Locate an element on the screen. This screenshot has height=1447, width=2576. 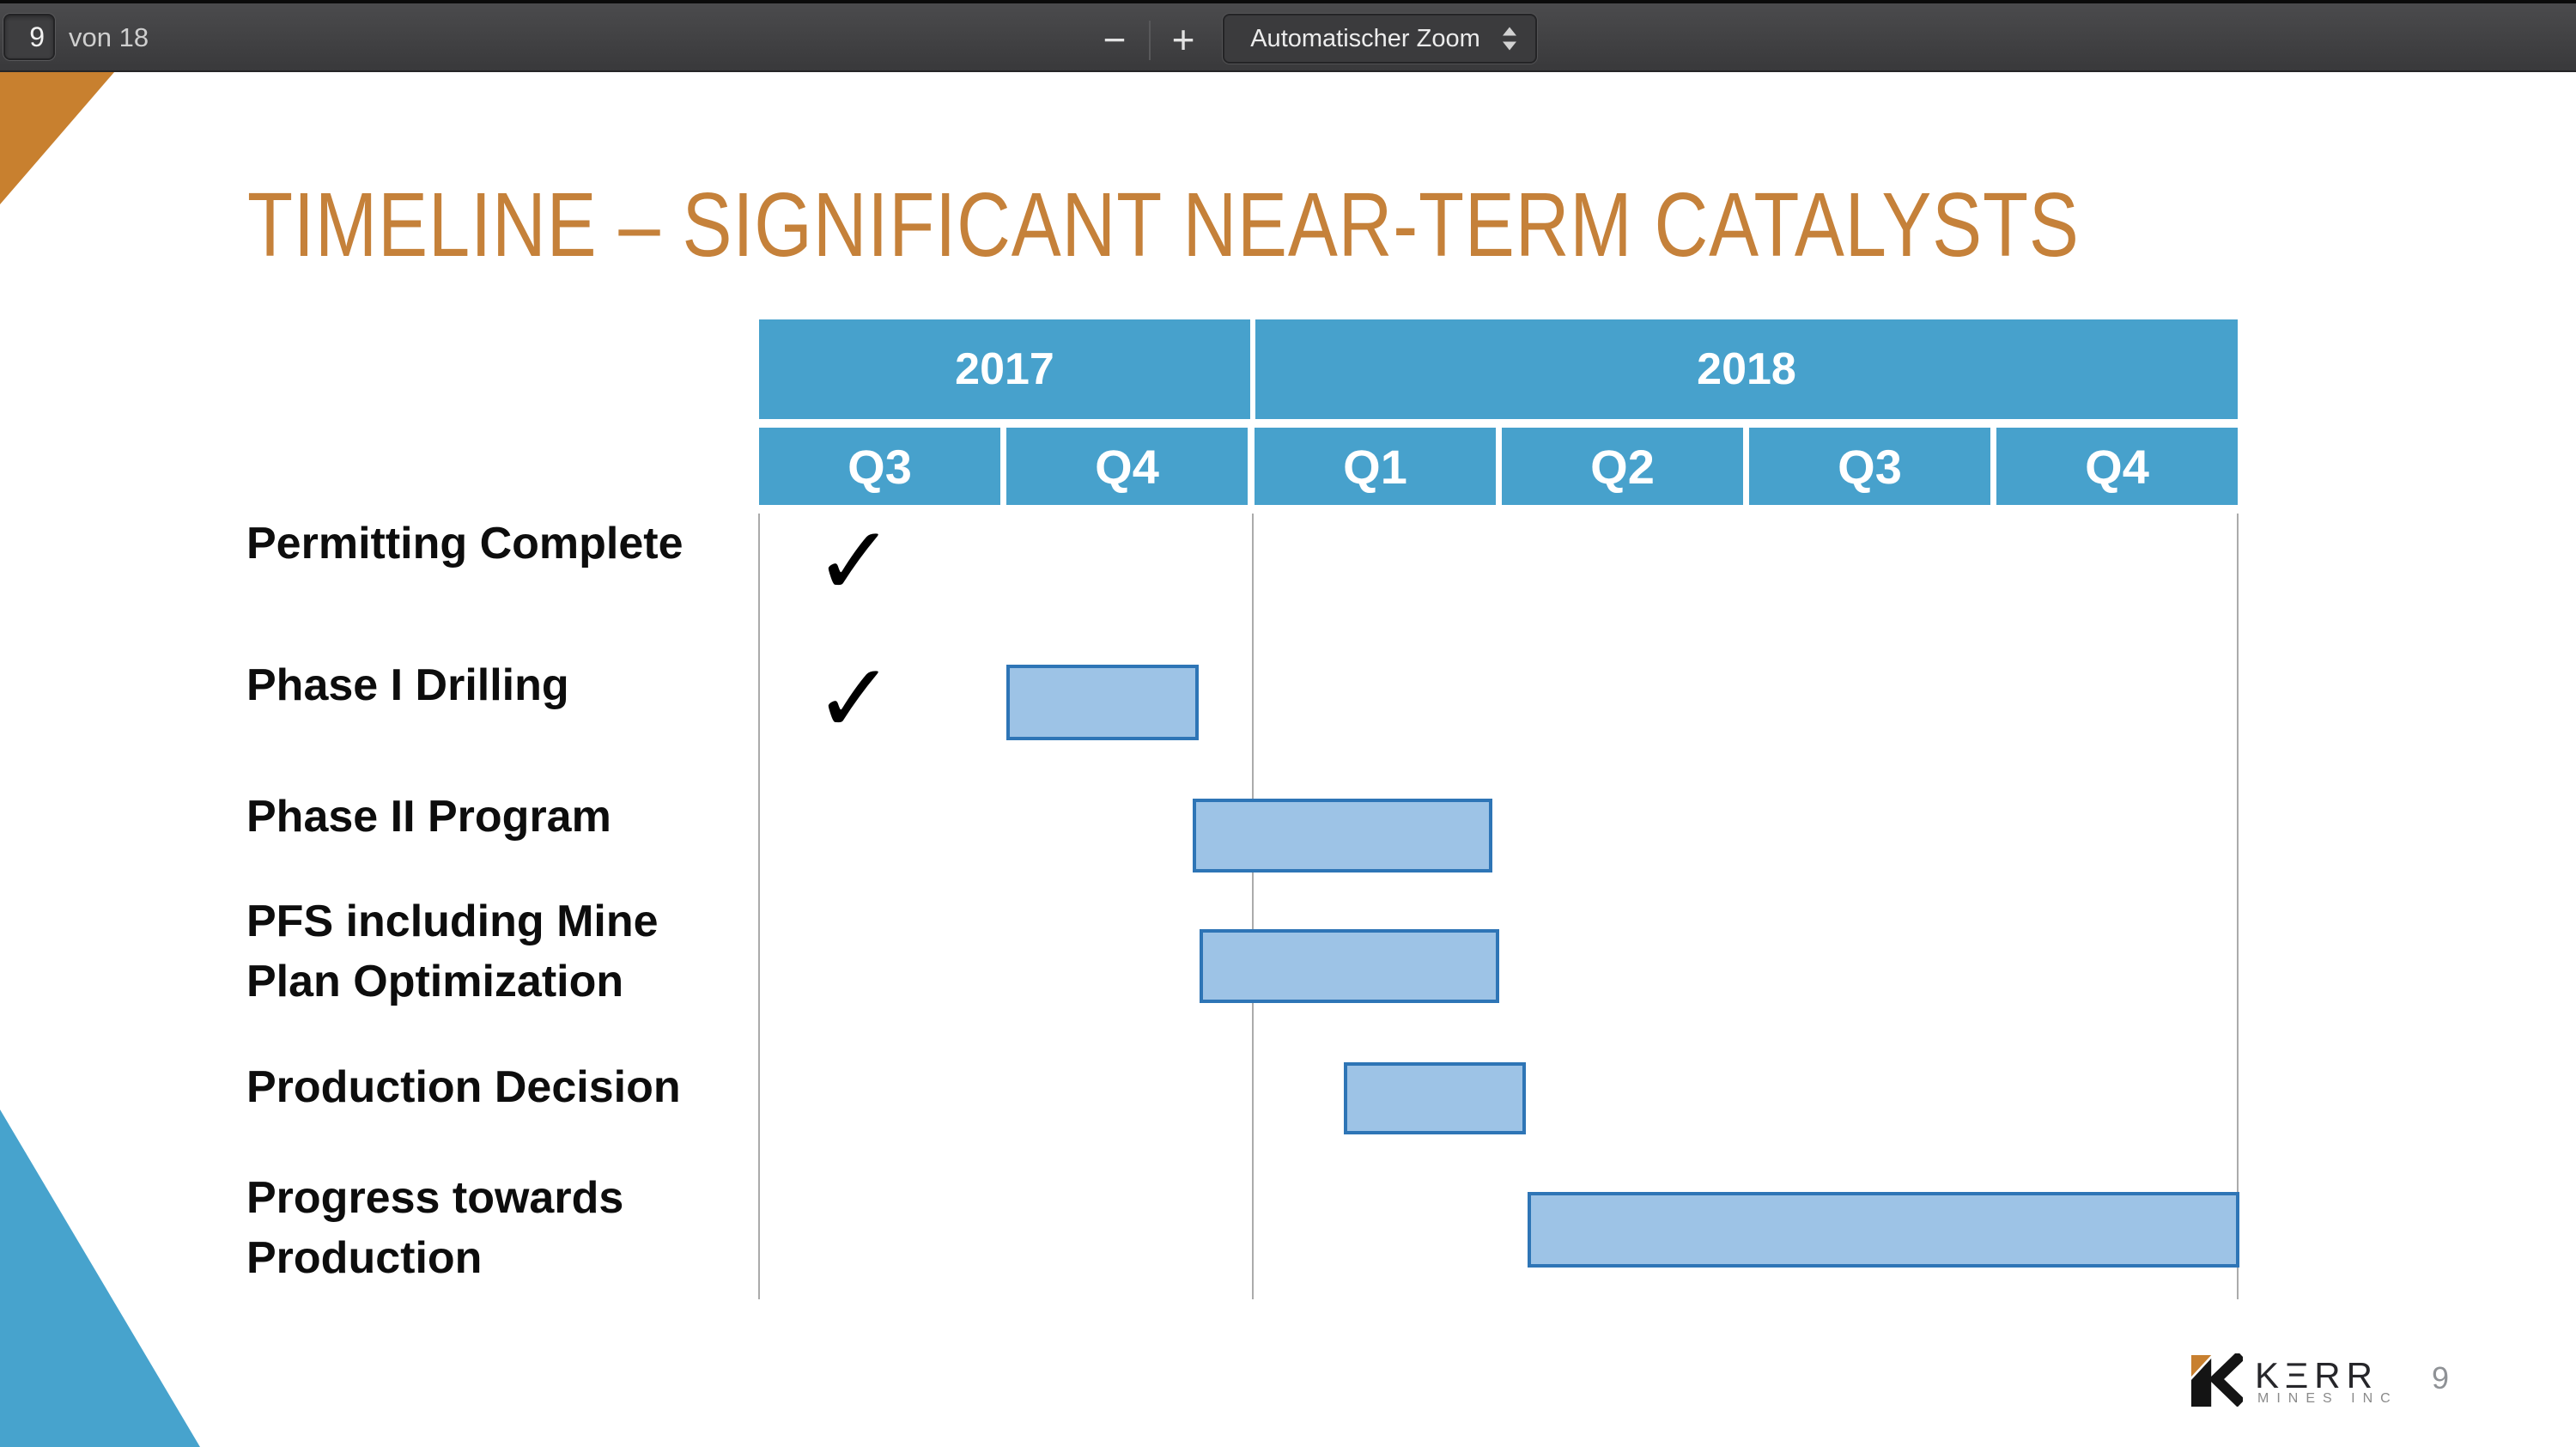
gantt-bar-progress-towards-production is located at coordinates (1884, 1230).